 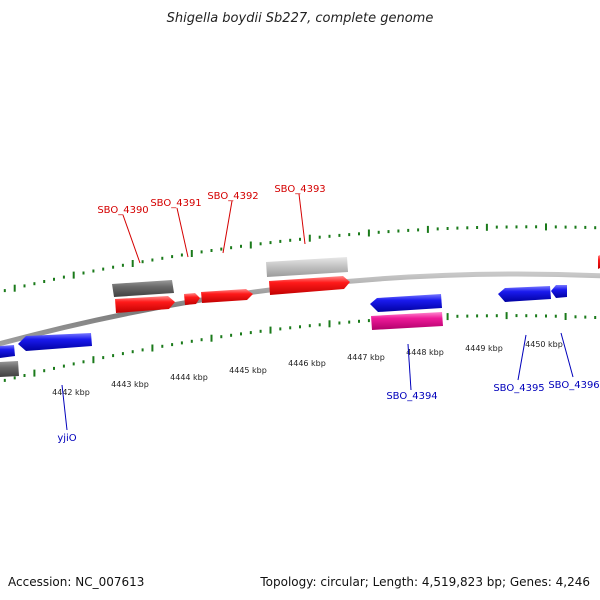 I want to click on gene-label-SBO_4391: SBO_4391, so click(x=175, y=203).